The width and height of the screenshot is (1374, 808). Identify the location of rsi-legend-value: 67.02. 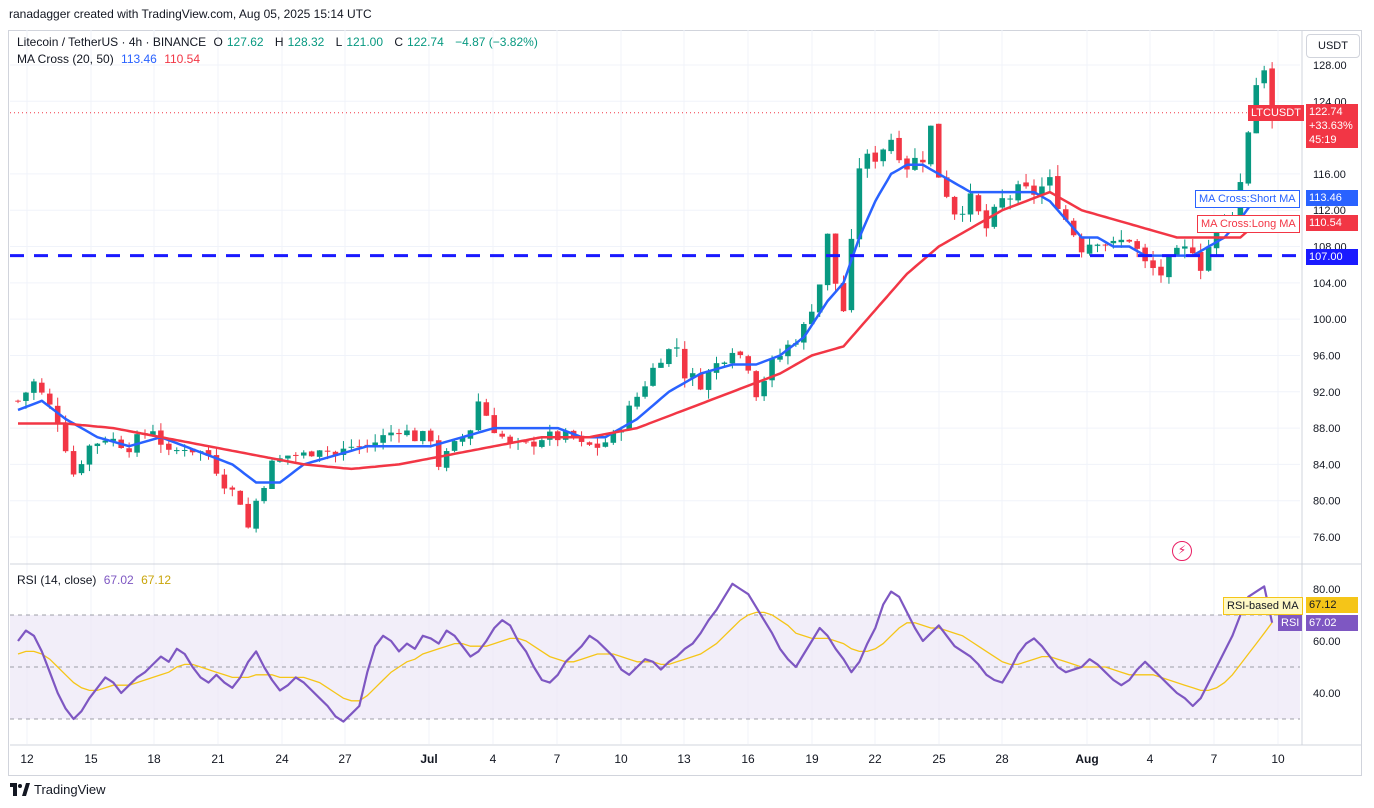
(118, 580).